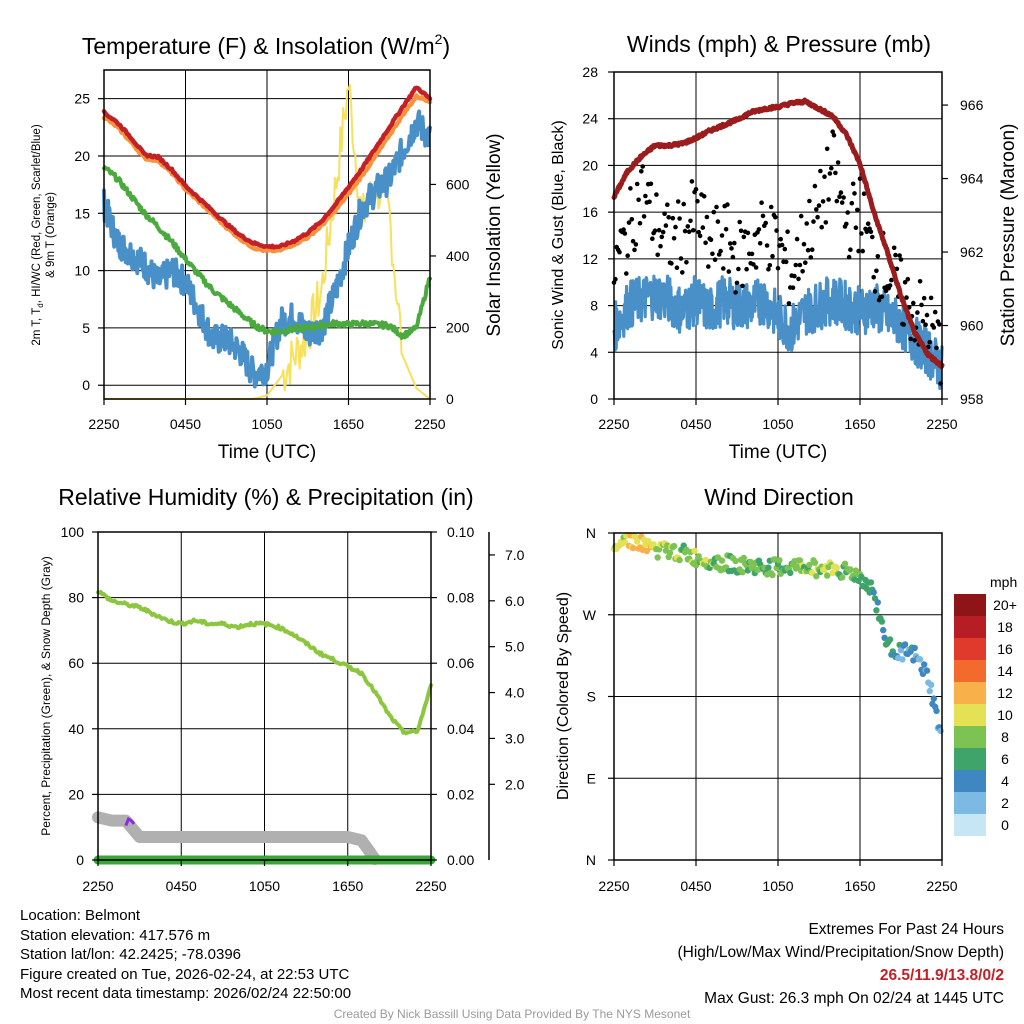 Image resolution: width=1024 pixels, height=1024 pixels. What do you see at coordinates (859, 886) in the screenshot?
I see `x-tick-label: 1650` at bounding box center [859, 886].